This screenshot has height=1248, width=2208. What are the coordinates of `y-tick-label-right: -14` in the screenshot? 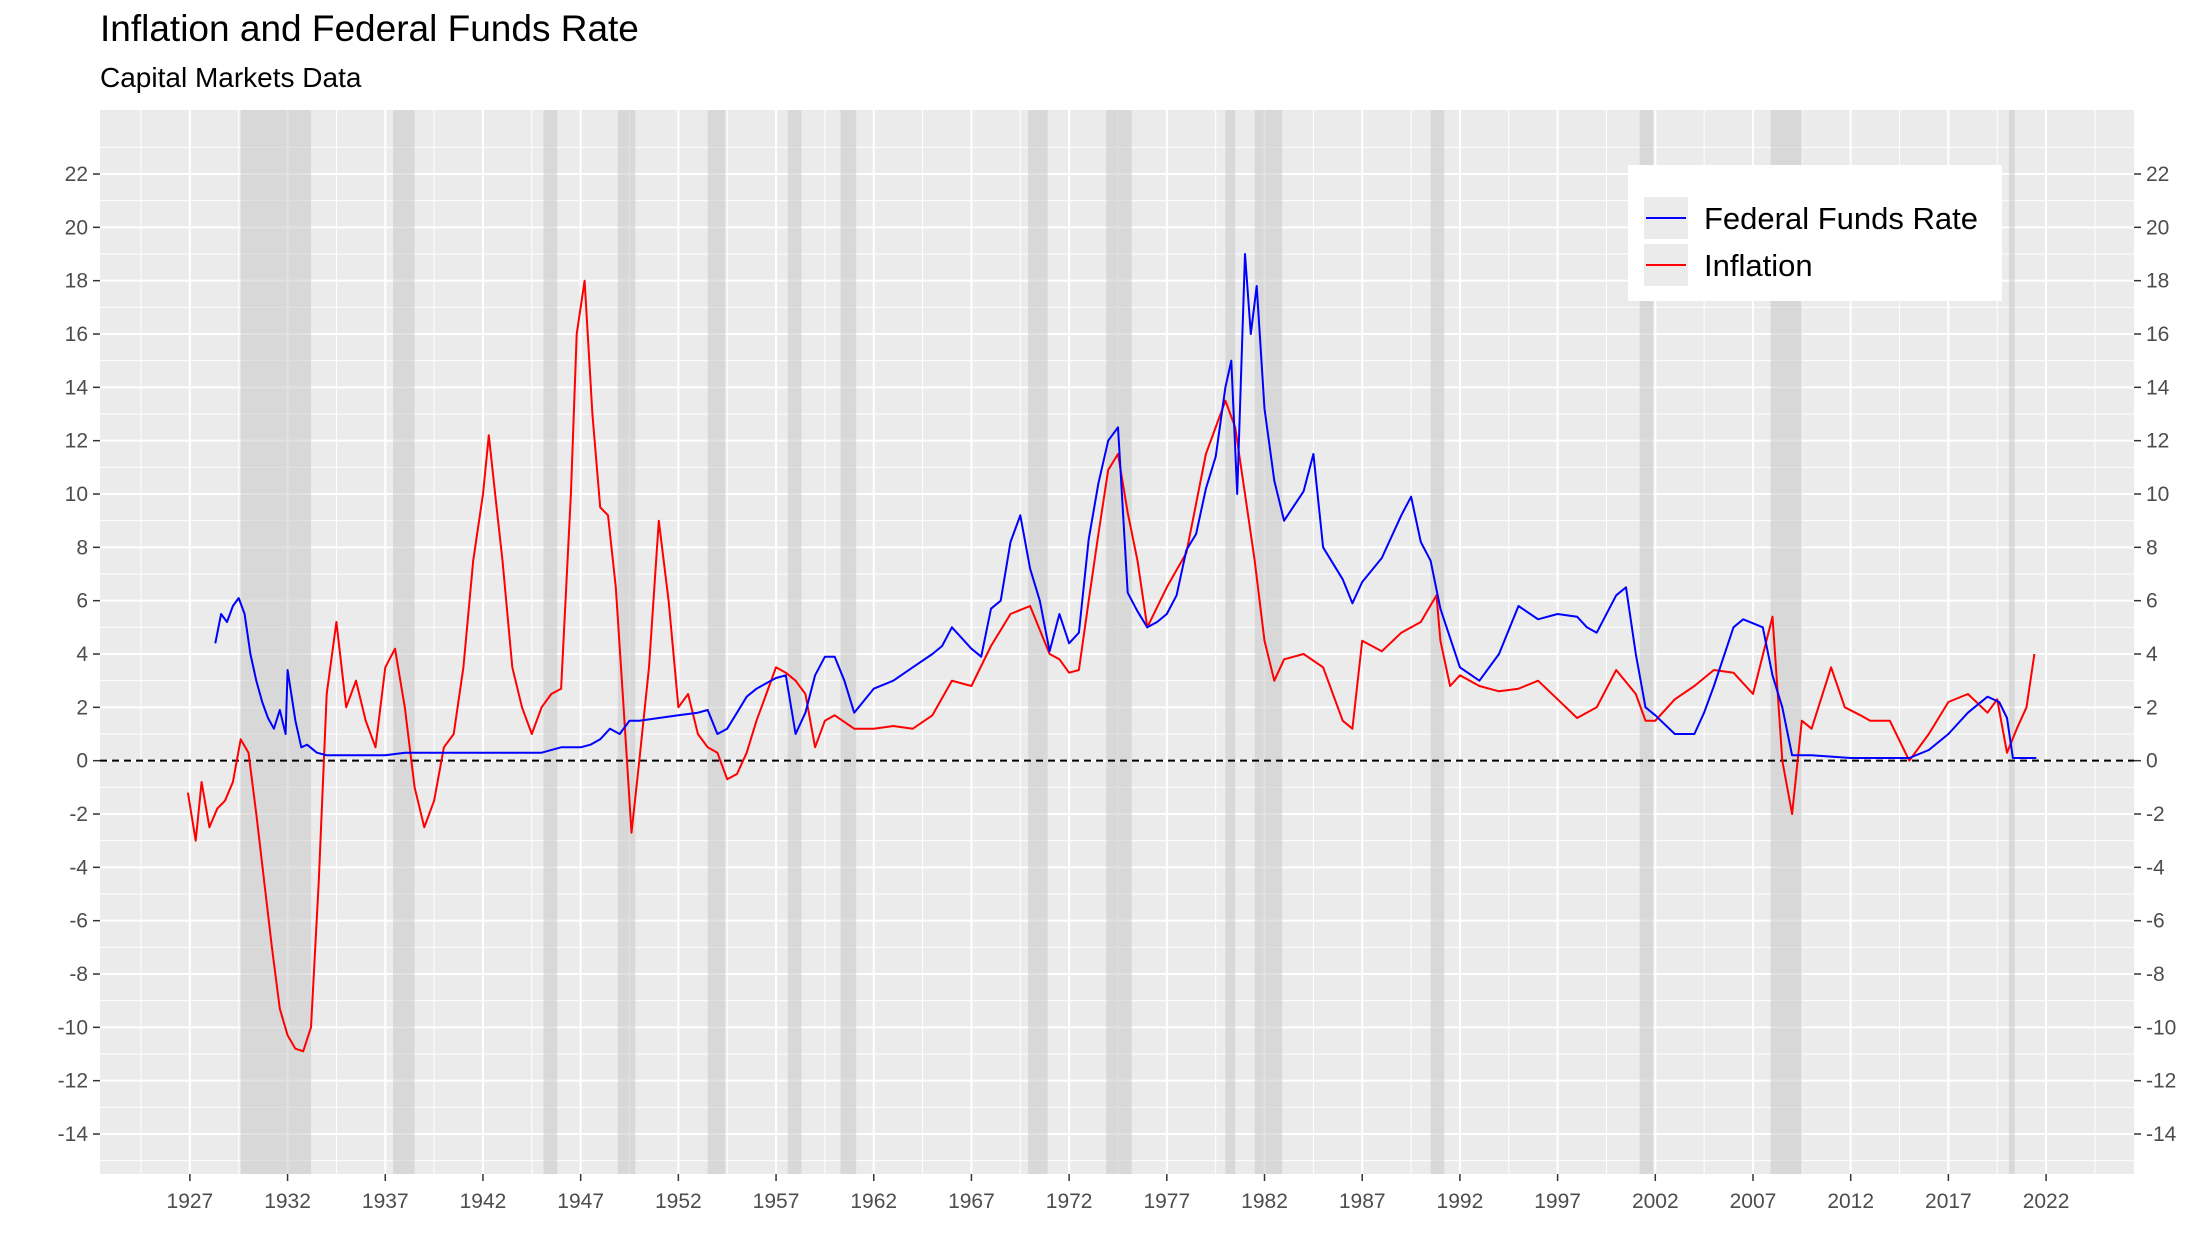 It's located at (2161, 1134).